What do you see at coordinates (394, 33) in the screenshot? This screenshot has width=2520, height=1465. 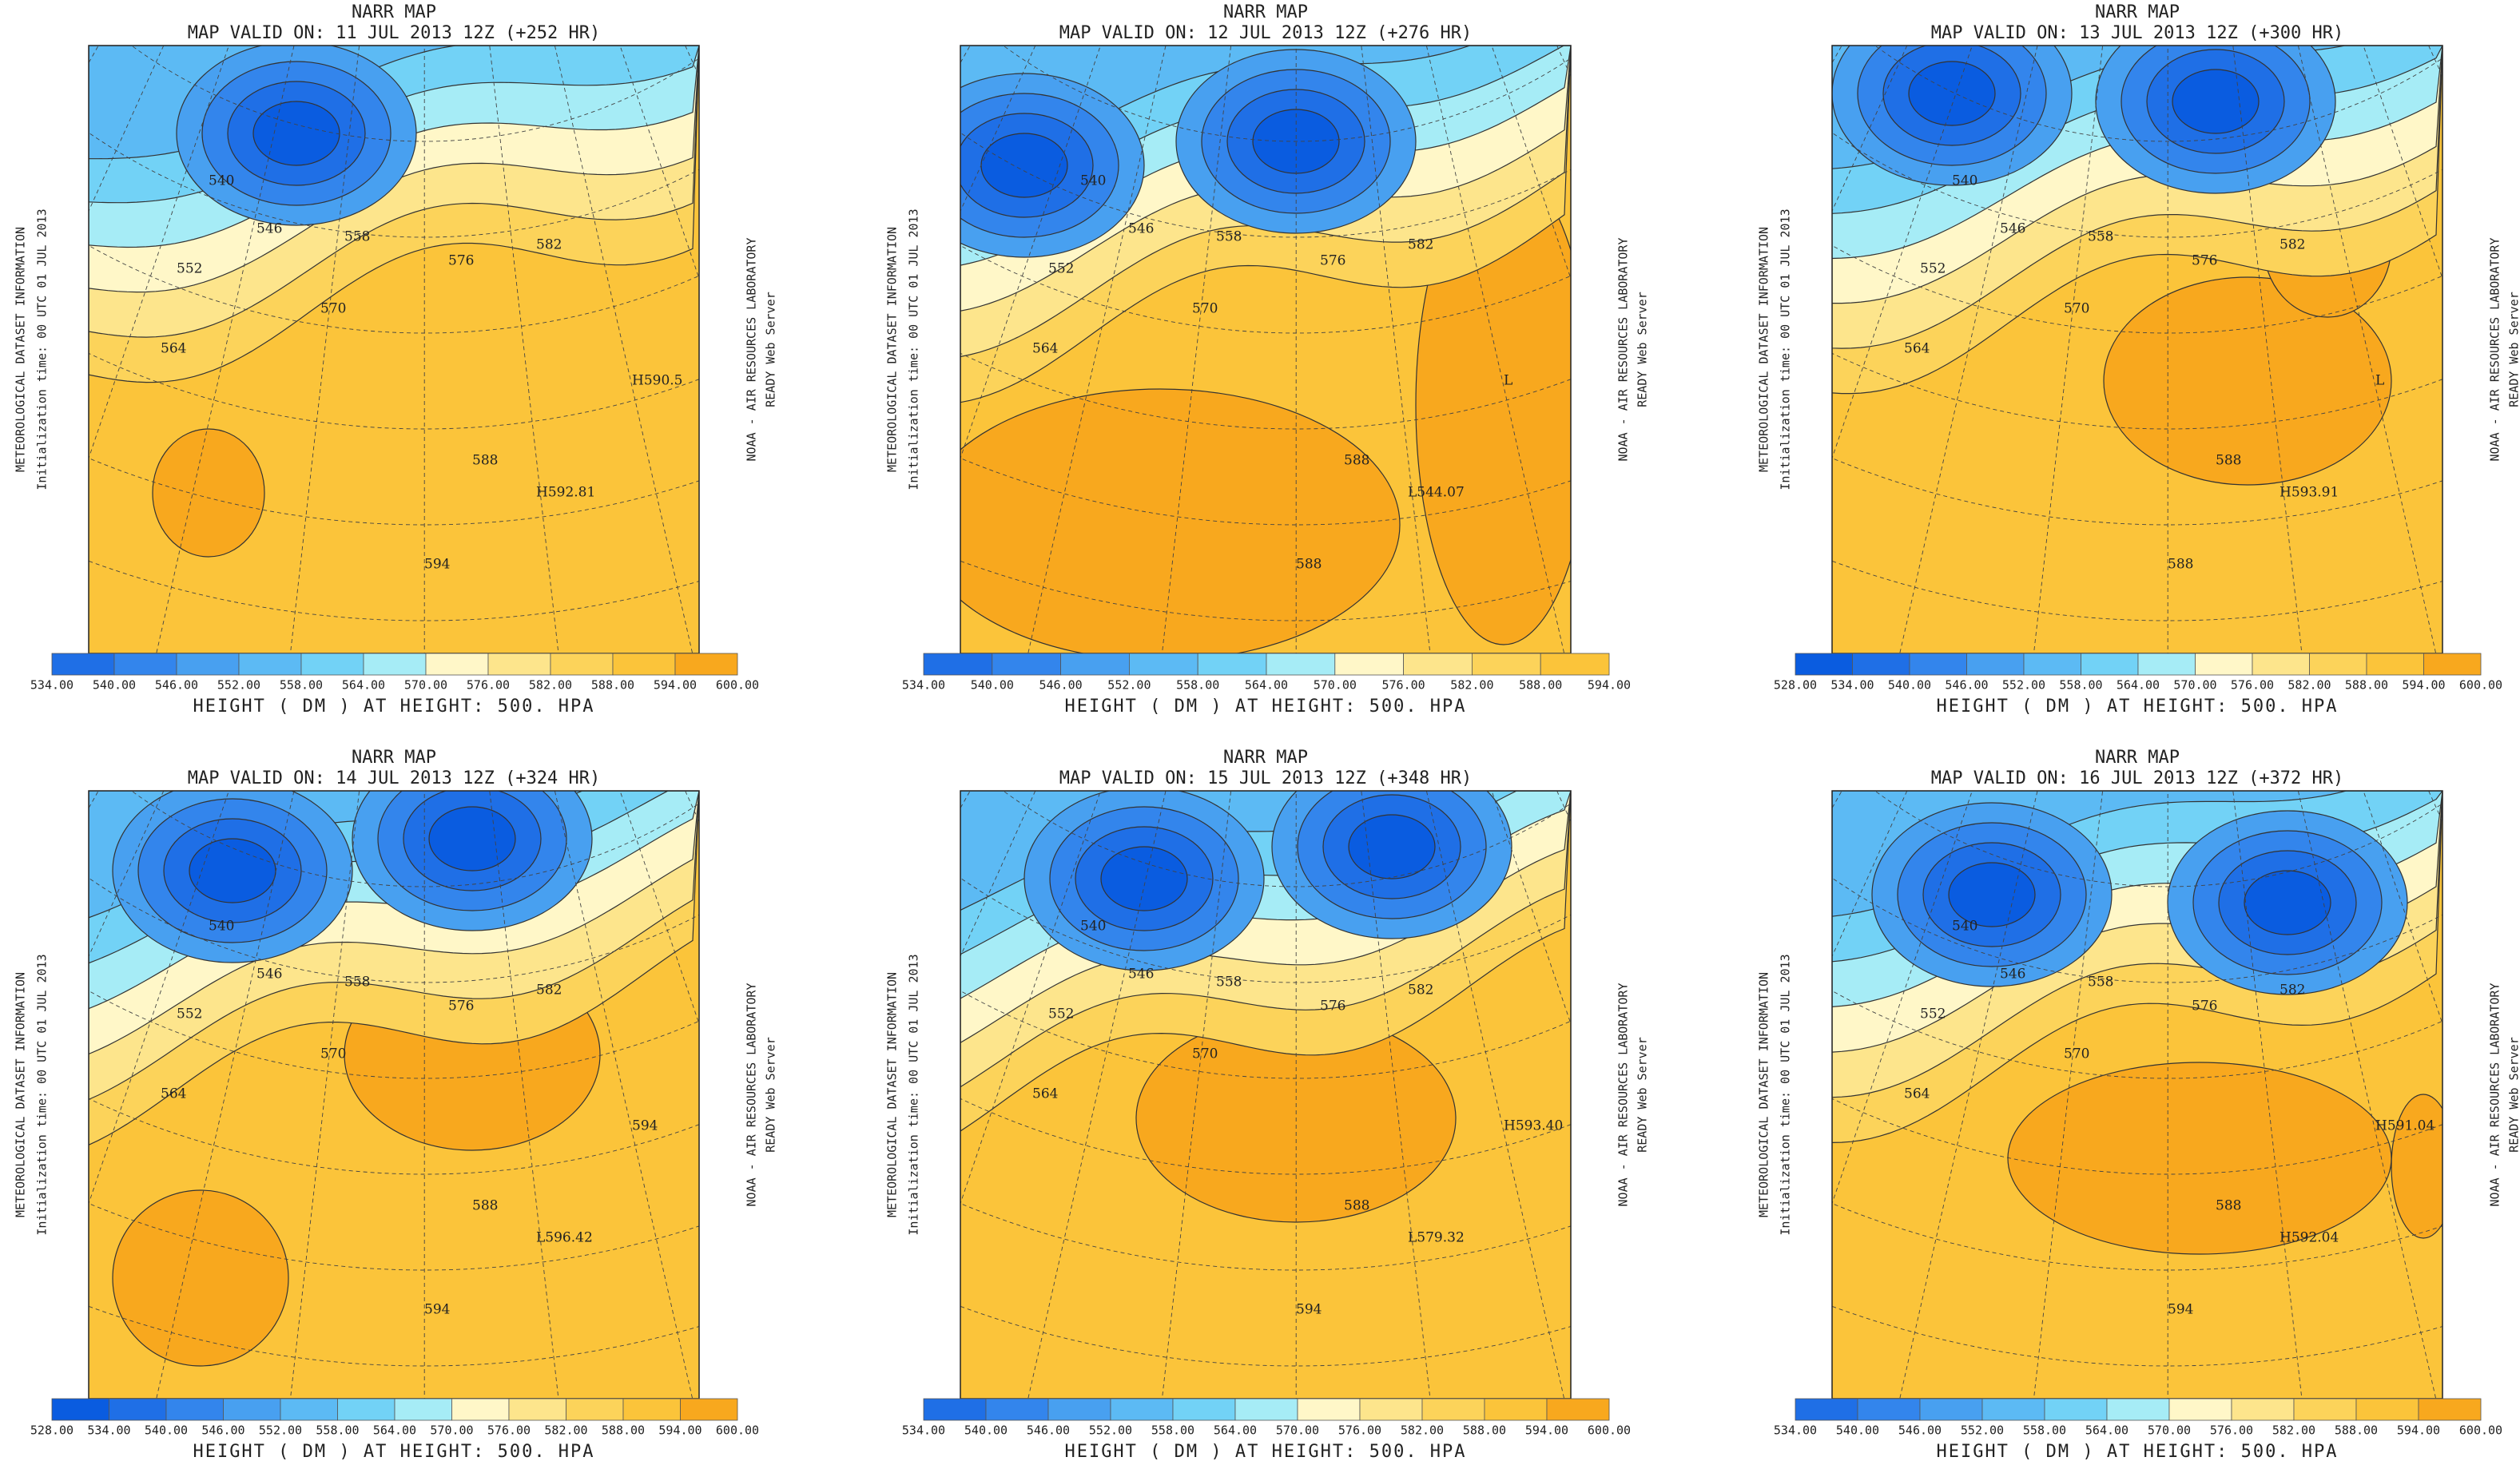 I see `valid-time: MAP VALID ON: 11 JUL 2013 12Z (+252 HR)` at bounding box center [394, 33].